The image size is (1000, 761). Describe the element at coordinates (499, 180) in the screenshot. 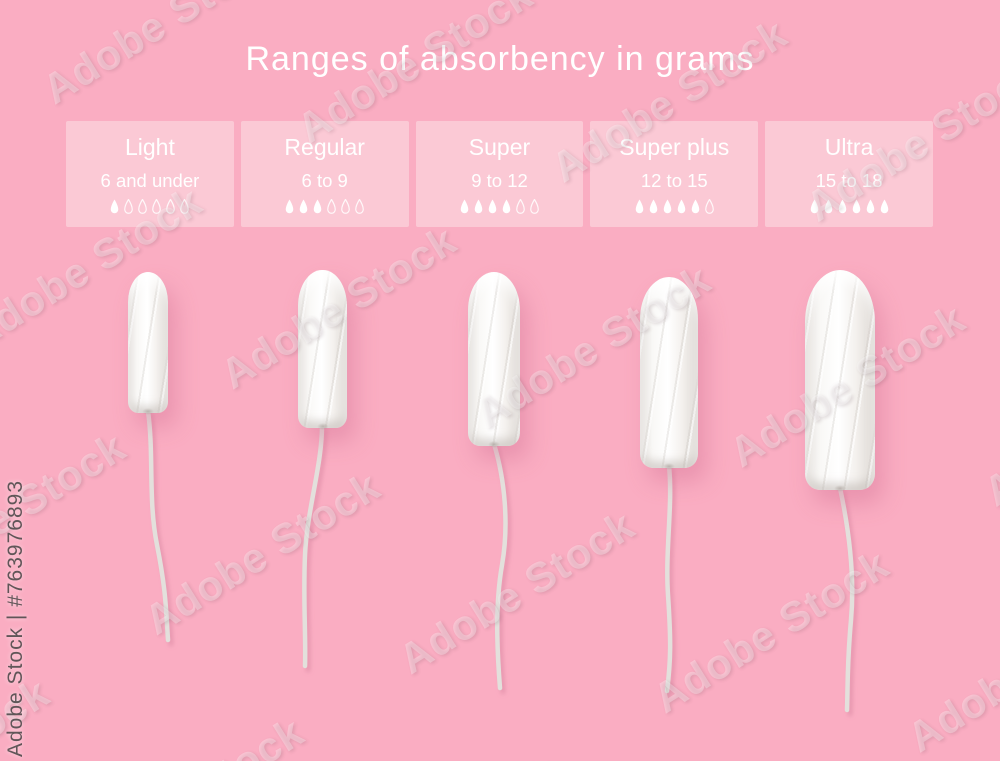

I see `category-range: 9 to 12` at that location.